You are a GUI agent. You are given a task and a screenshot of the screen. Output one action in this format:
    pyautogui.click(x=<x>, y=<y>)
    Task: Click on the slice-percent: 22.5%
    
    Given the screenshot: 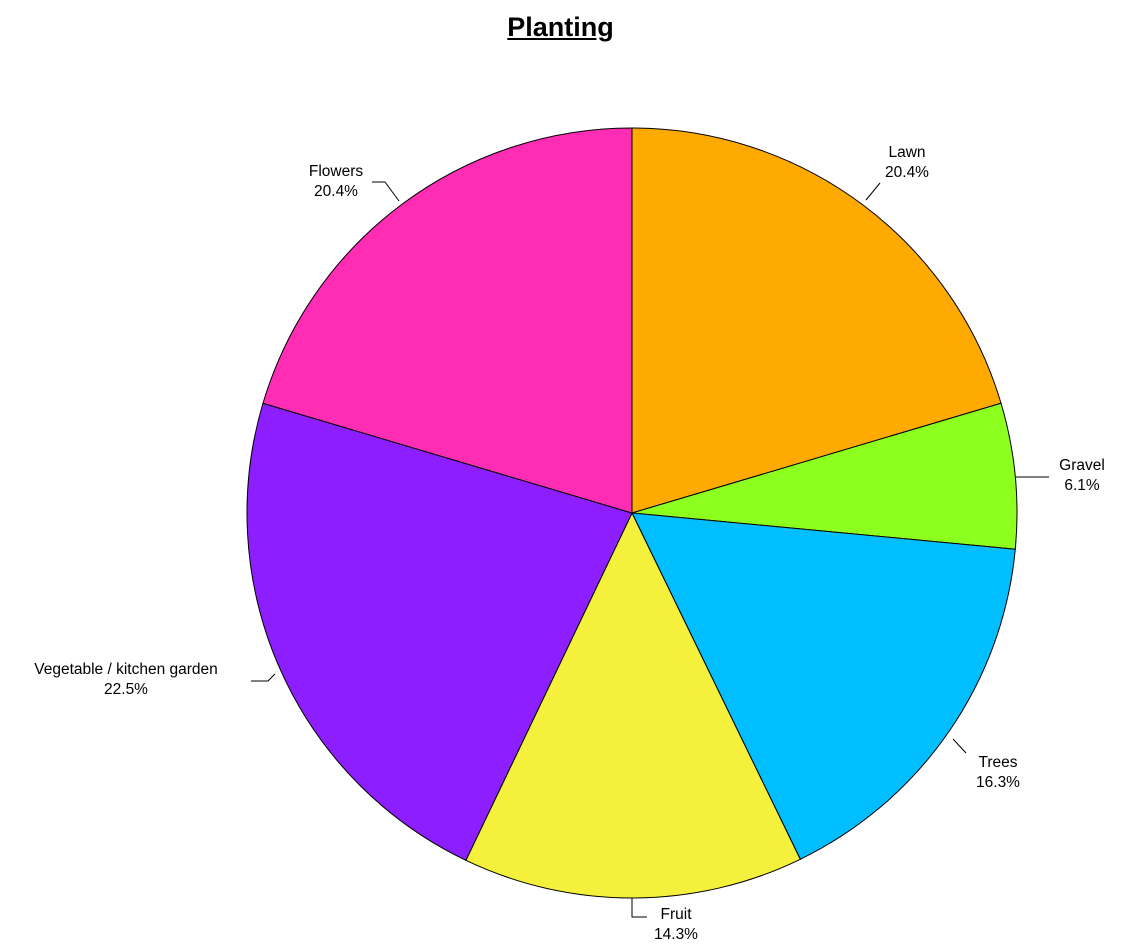 What is the action you would take?
    pyautogui.click(x=126, y=689)
    